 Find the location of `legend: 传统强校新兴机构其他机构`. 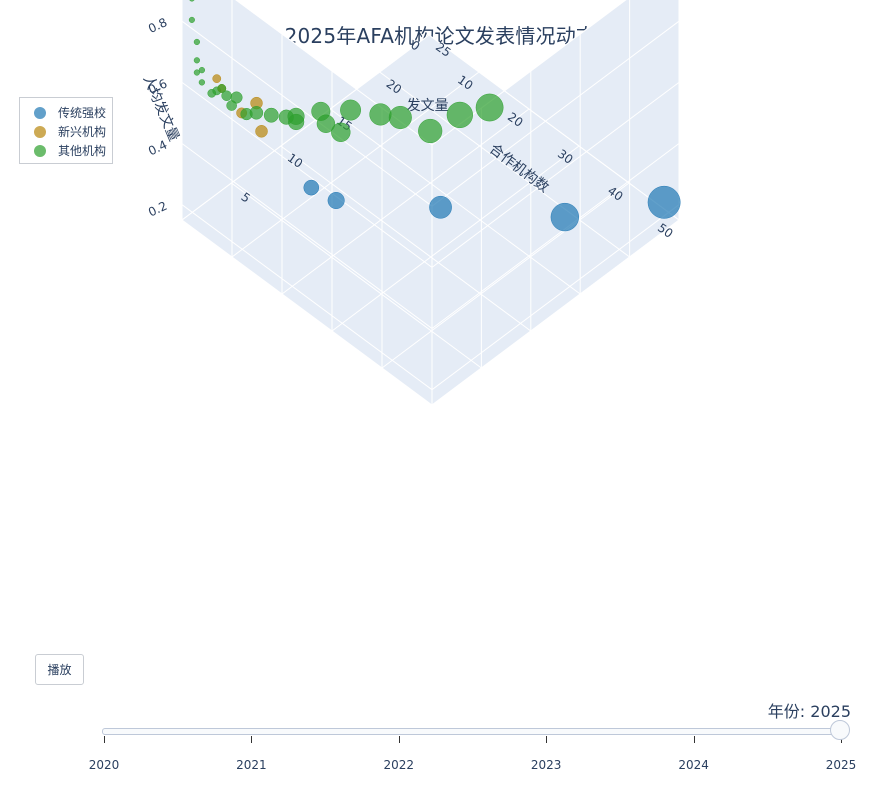

legend: 传统强校新兴机构其他机构 is located at coordinates (66, 130).